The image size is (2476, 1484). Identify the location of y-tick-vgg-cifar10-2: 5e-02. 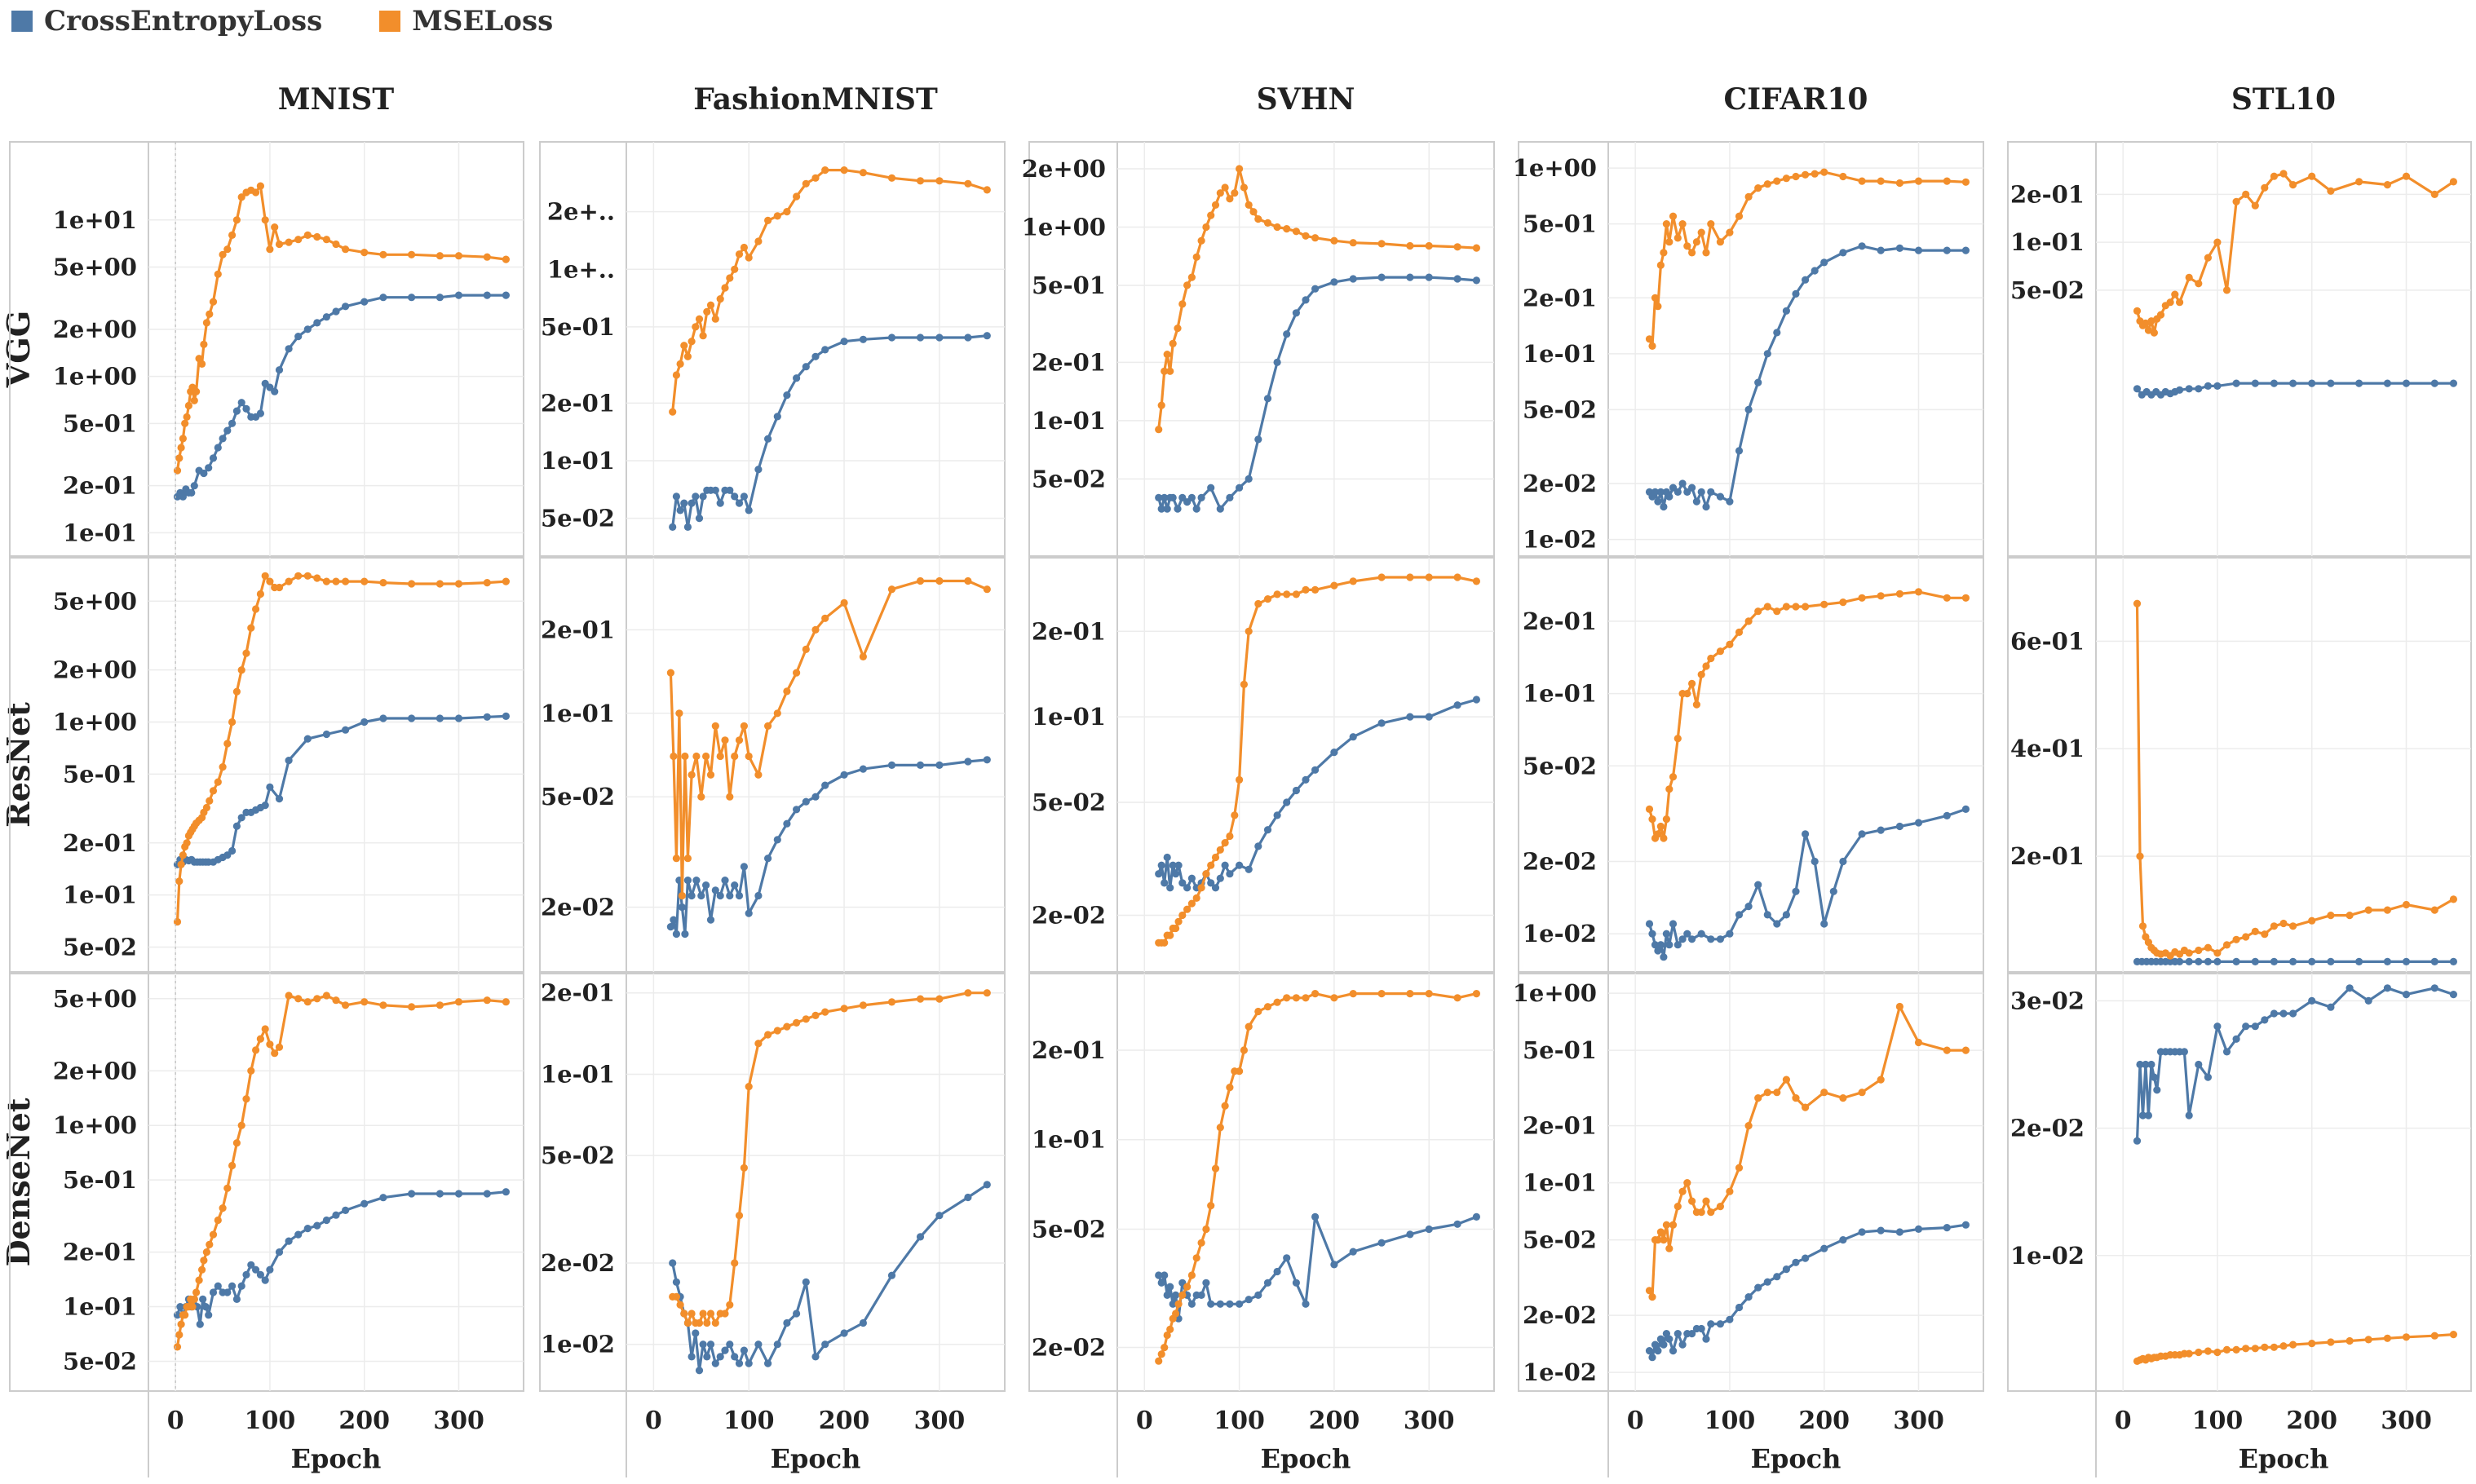
(1560, 409).